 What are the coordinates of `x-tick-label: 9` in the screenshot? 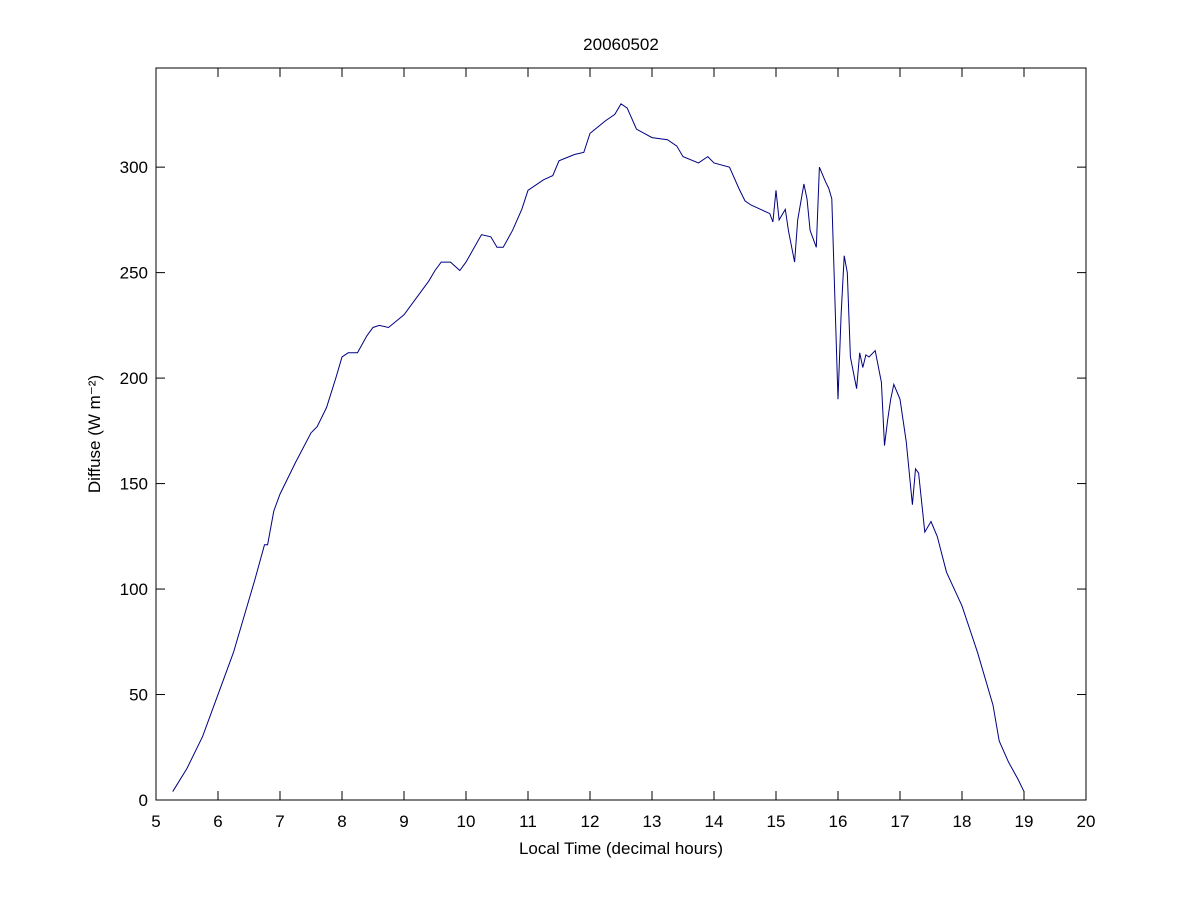 It's located at (403, 821).